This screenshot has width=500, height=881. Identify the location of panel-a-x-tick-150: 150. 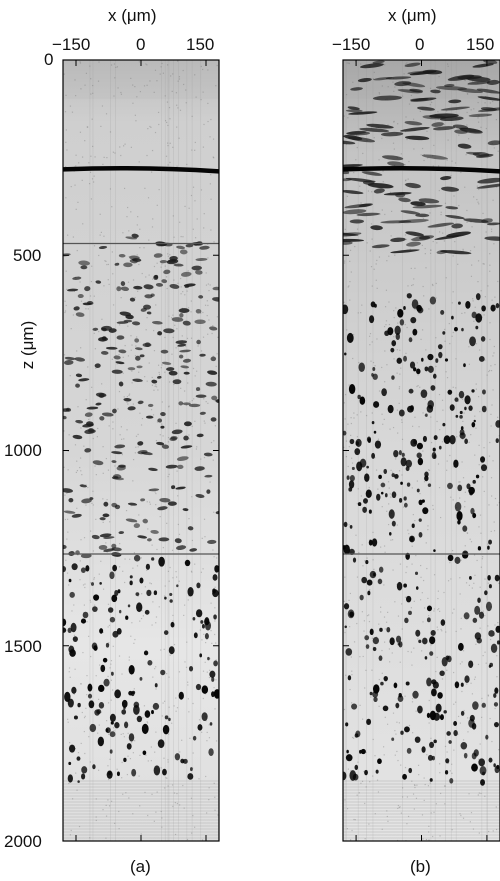
(200, 44).